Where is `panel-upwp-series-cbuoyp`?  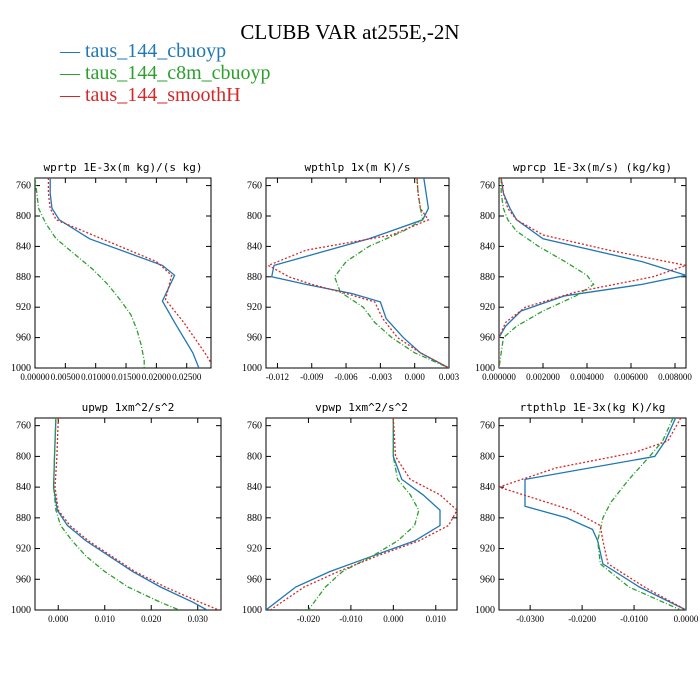
panel-upwp-series-cbuoyp is located at coordinates (130, 514).